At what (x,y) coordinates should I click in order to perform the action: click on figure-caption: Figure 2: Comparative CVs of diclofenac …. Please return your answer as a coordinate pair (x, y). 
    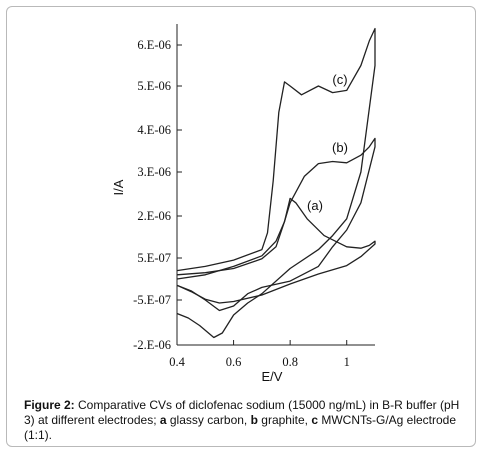
    Looking at the image, I should click on (244, 420).